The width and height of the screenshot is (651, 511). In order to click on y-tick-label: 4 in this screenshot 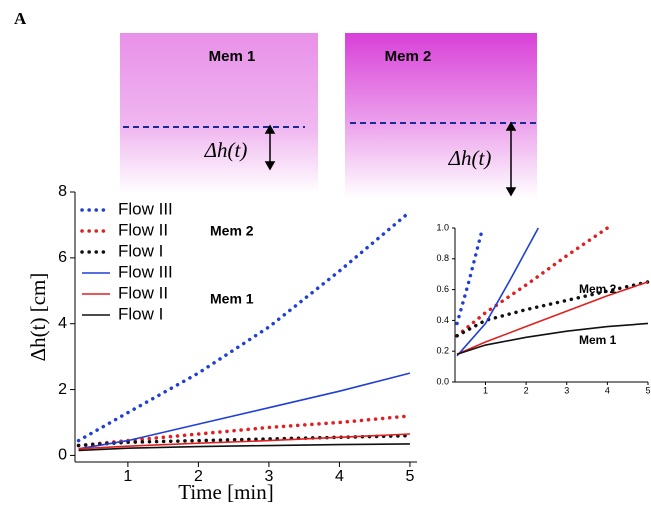, I will do `click(62, 323)`.